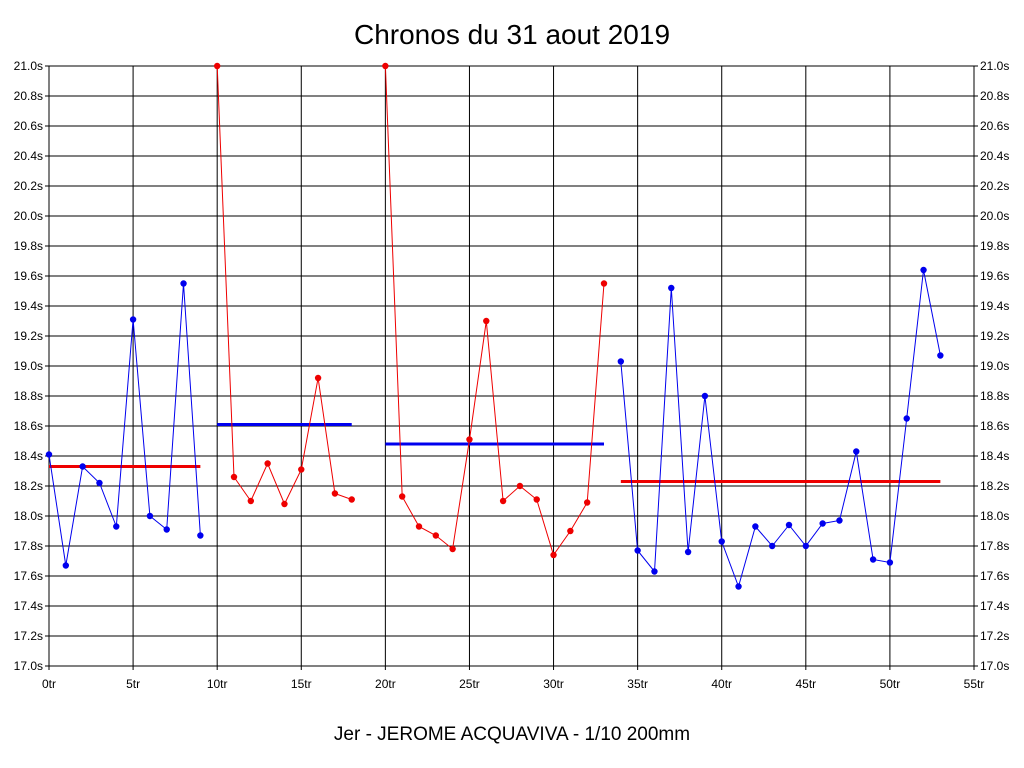 This screenshot has width=1024, height=768. Describe the element at coordinates (28, 156) in the screenshot. I see `y-tick-label-left: 20.4s` at that location.